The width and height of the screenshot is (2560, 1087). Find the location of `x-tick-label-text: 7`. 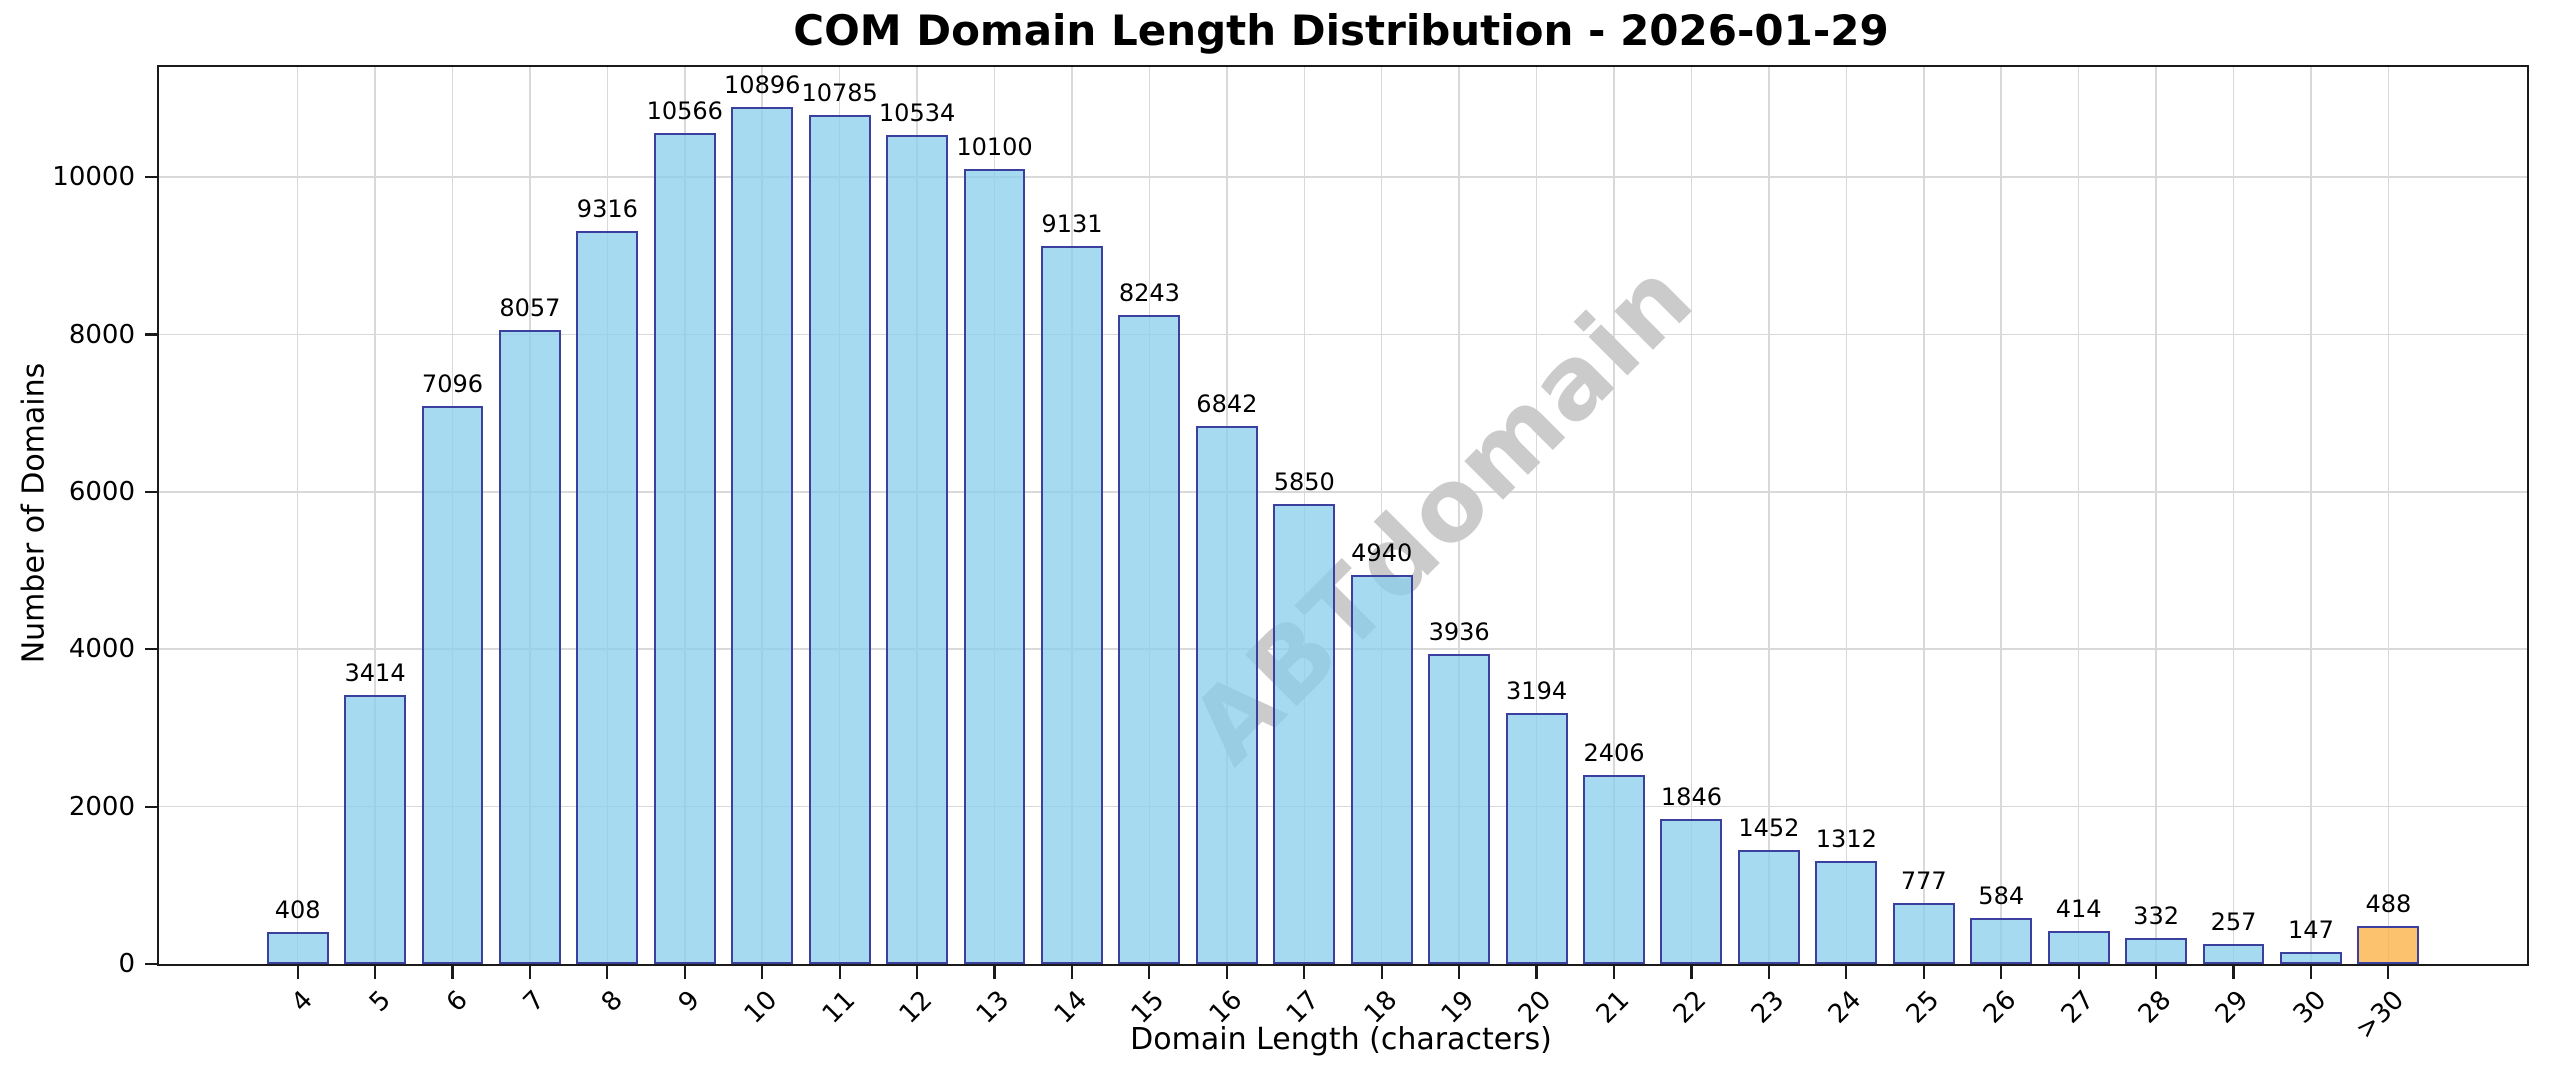

x-tick-label-text: 7 is located at coordinates (535, 1001).